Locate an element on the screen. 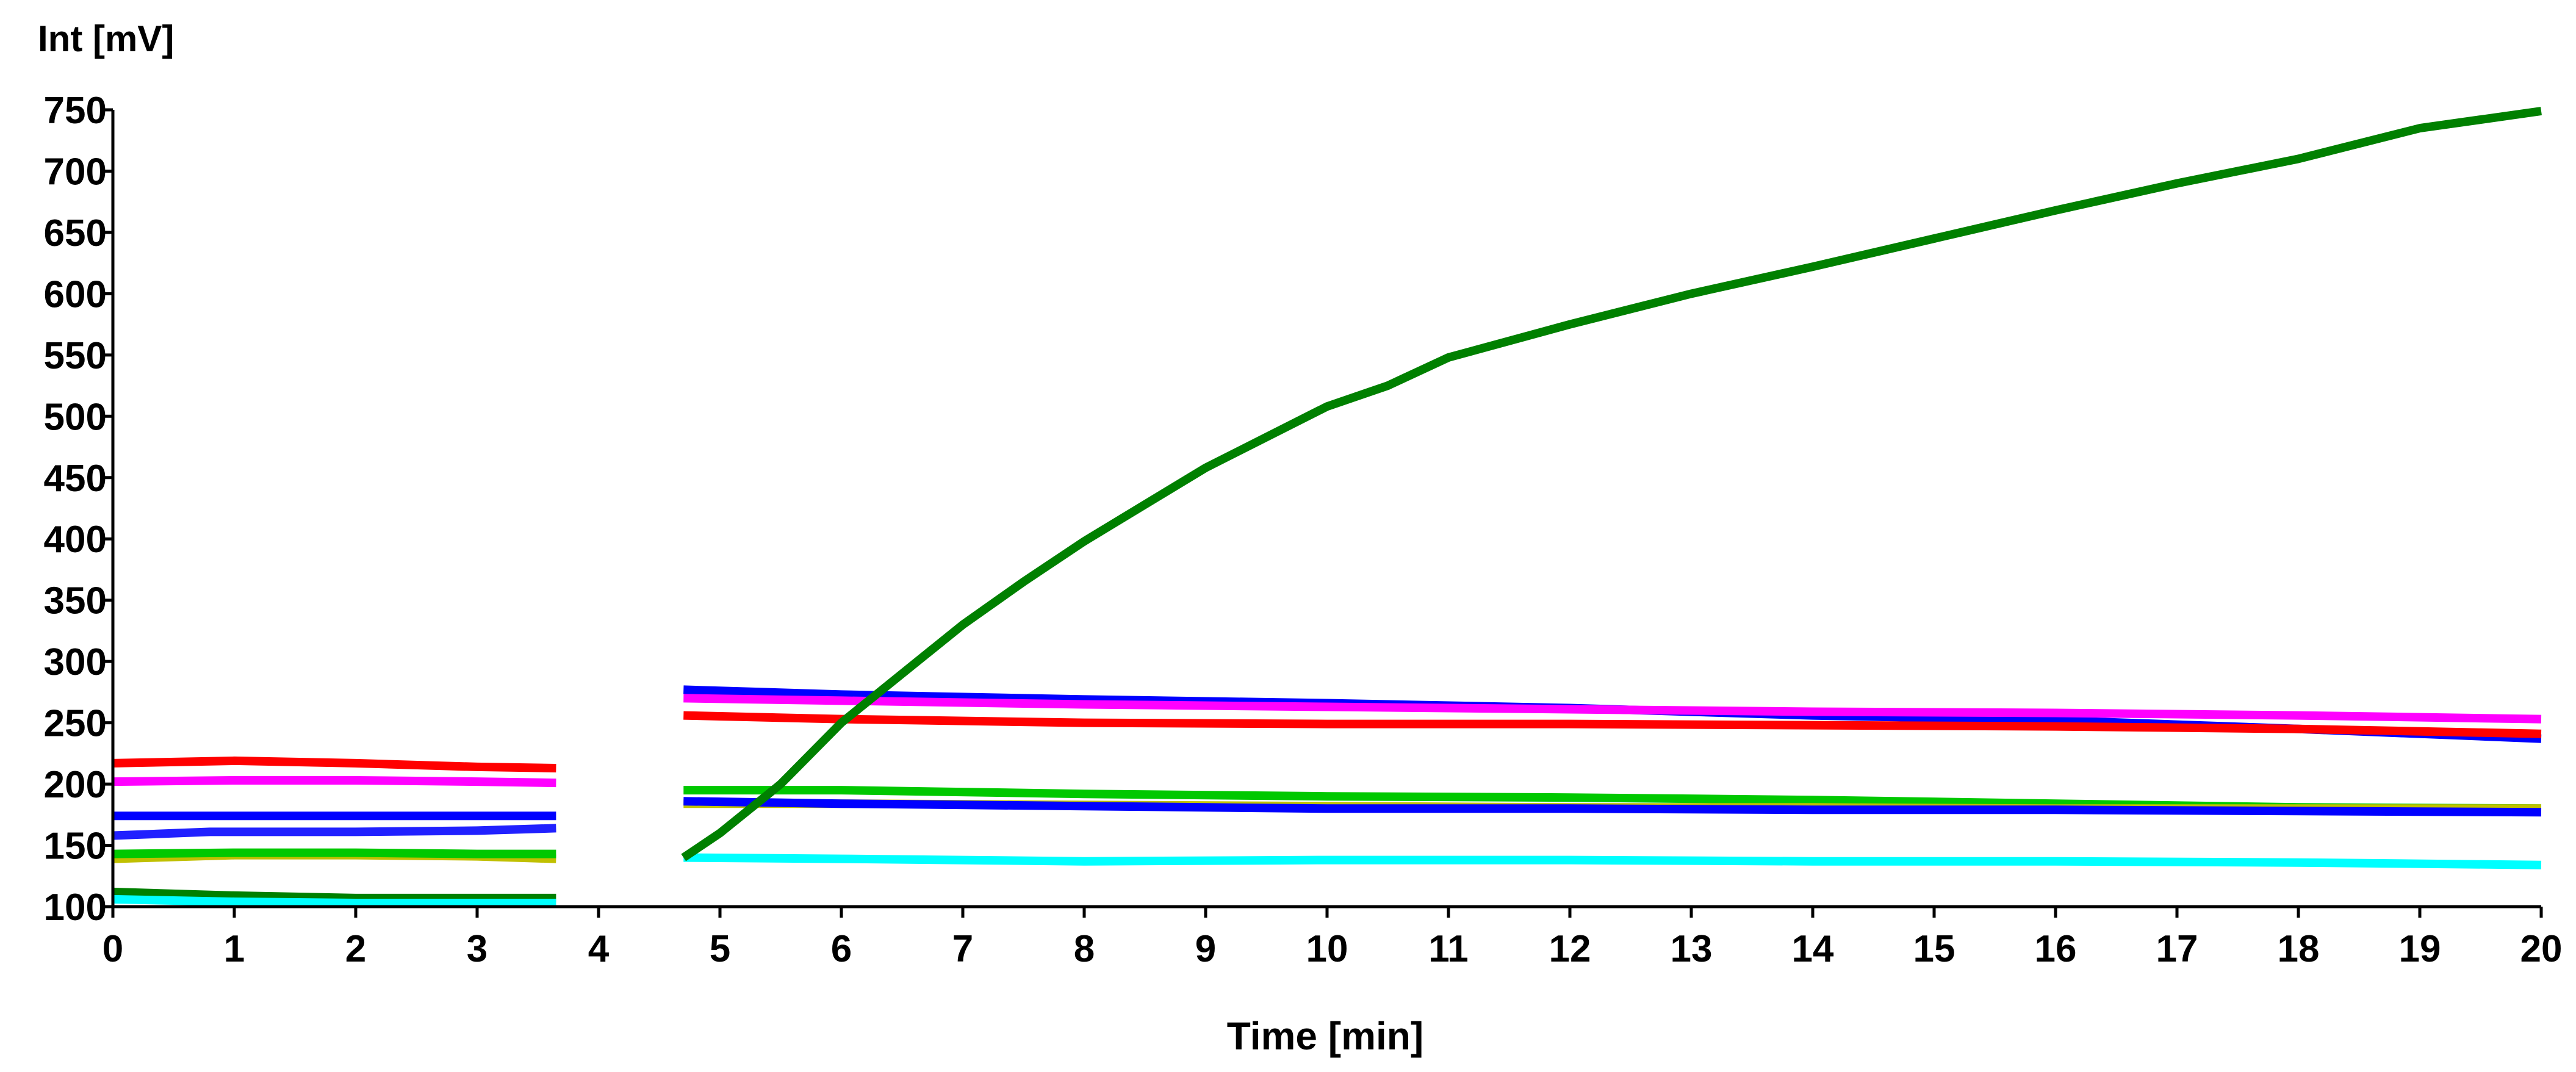 Image resolution: width=2576 pixels, height=1072 pixels. y-tick-label: 750 is located at coordinates (75, 111).